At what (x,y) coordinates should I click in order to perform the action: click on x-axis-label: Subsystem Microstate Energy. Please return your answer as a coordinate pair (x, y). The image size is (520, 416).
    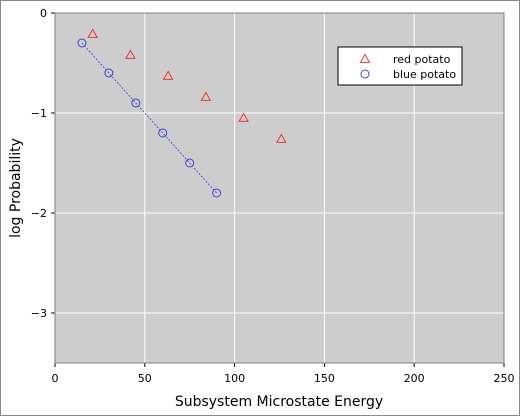
    Looking at the image, I should click on (279, 402).